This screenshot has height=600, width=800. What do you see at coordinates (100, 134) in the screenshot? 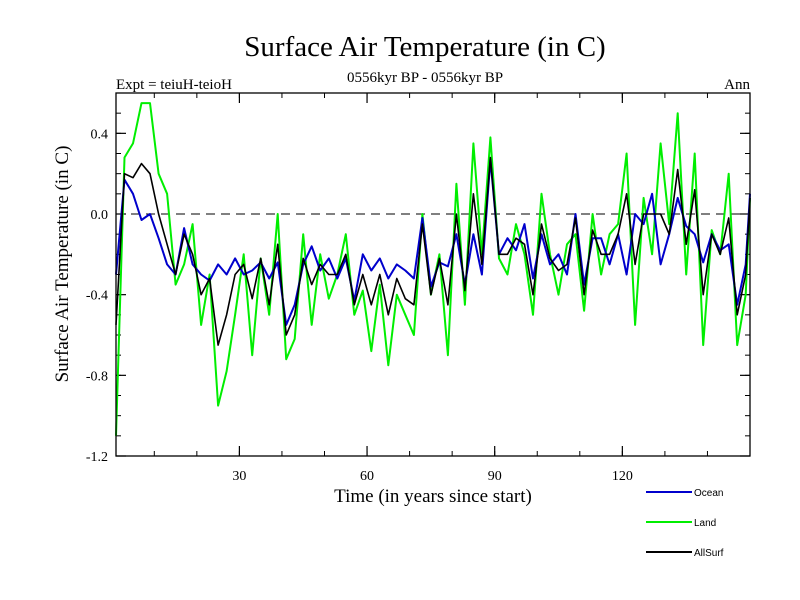
I see `y-tick-label: 0.4` at bounding box center [100, 134].